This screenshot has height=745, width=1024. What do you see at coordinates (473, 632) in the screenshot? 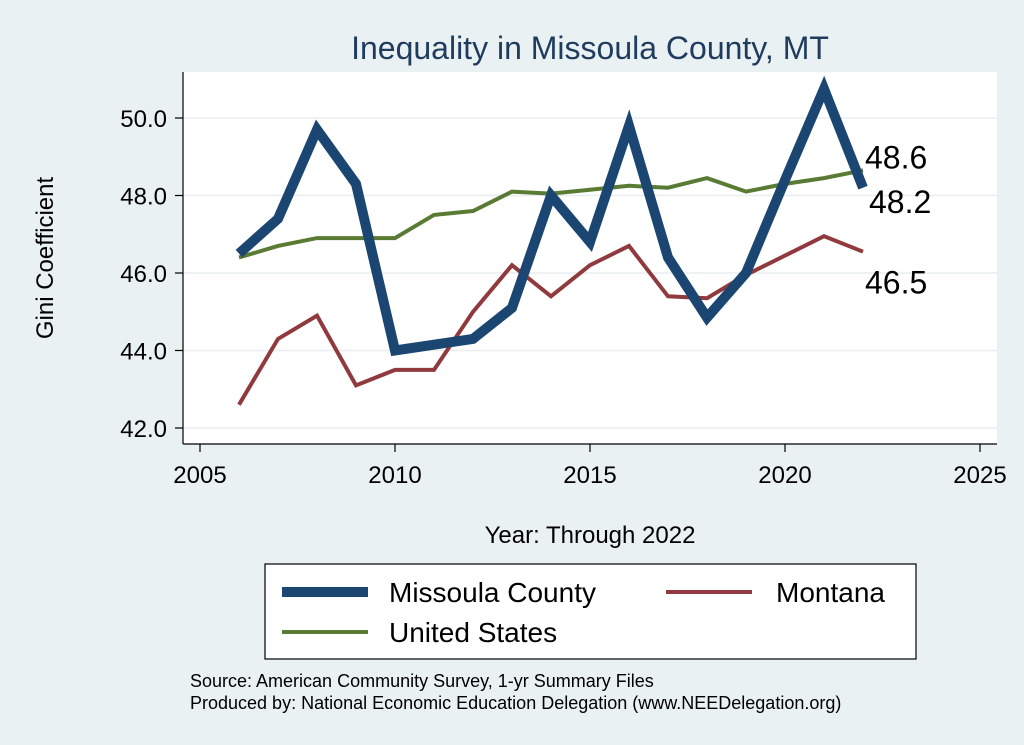
I see `legend-label-united-states: United States` at bounding box center [473, 632].